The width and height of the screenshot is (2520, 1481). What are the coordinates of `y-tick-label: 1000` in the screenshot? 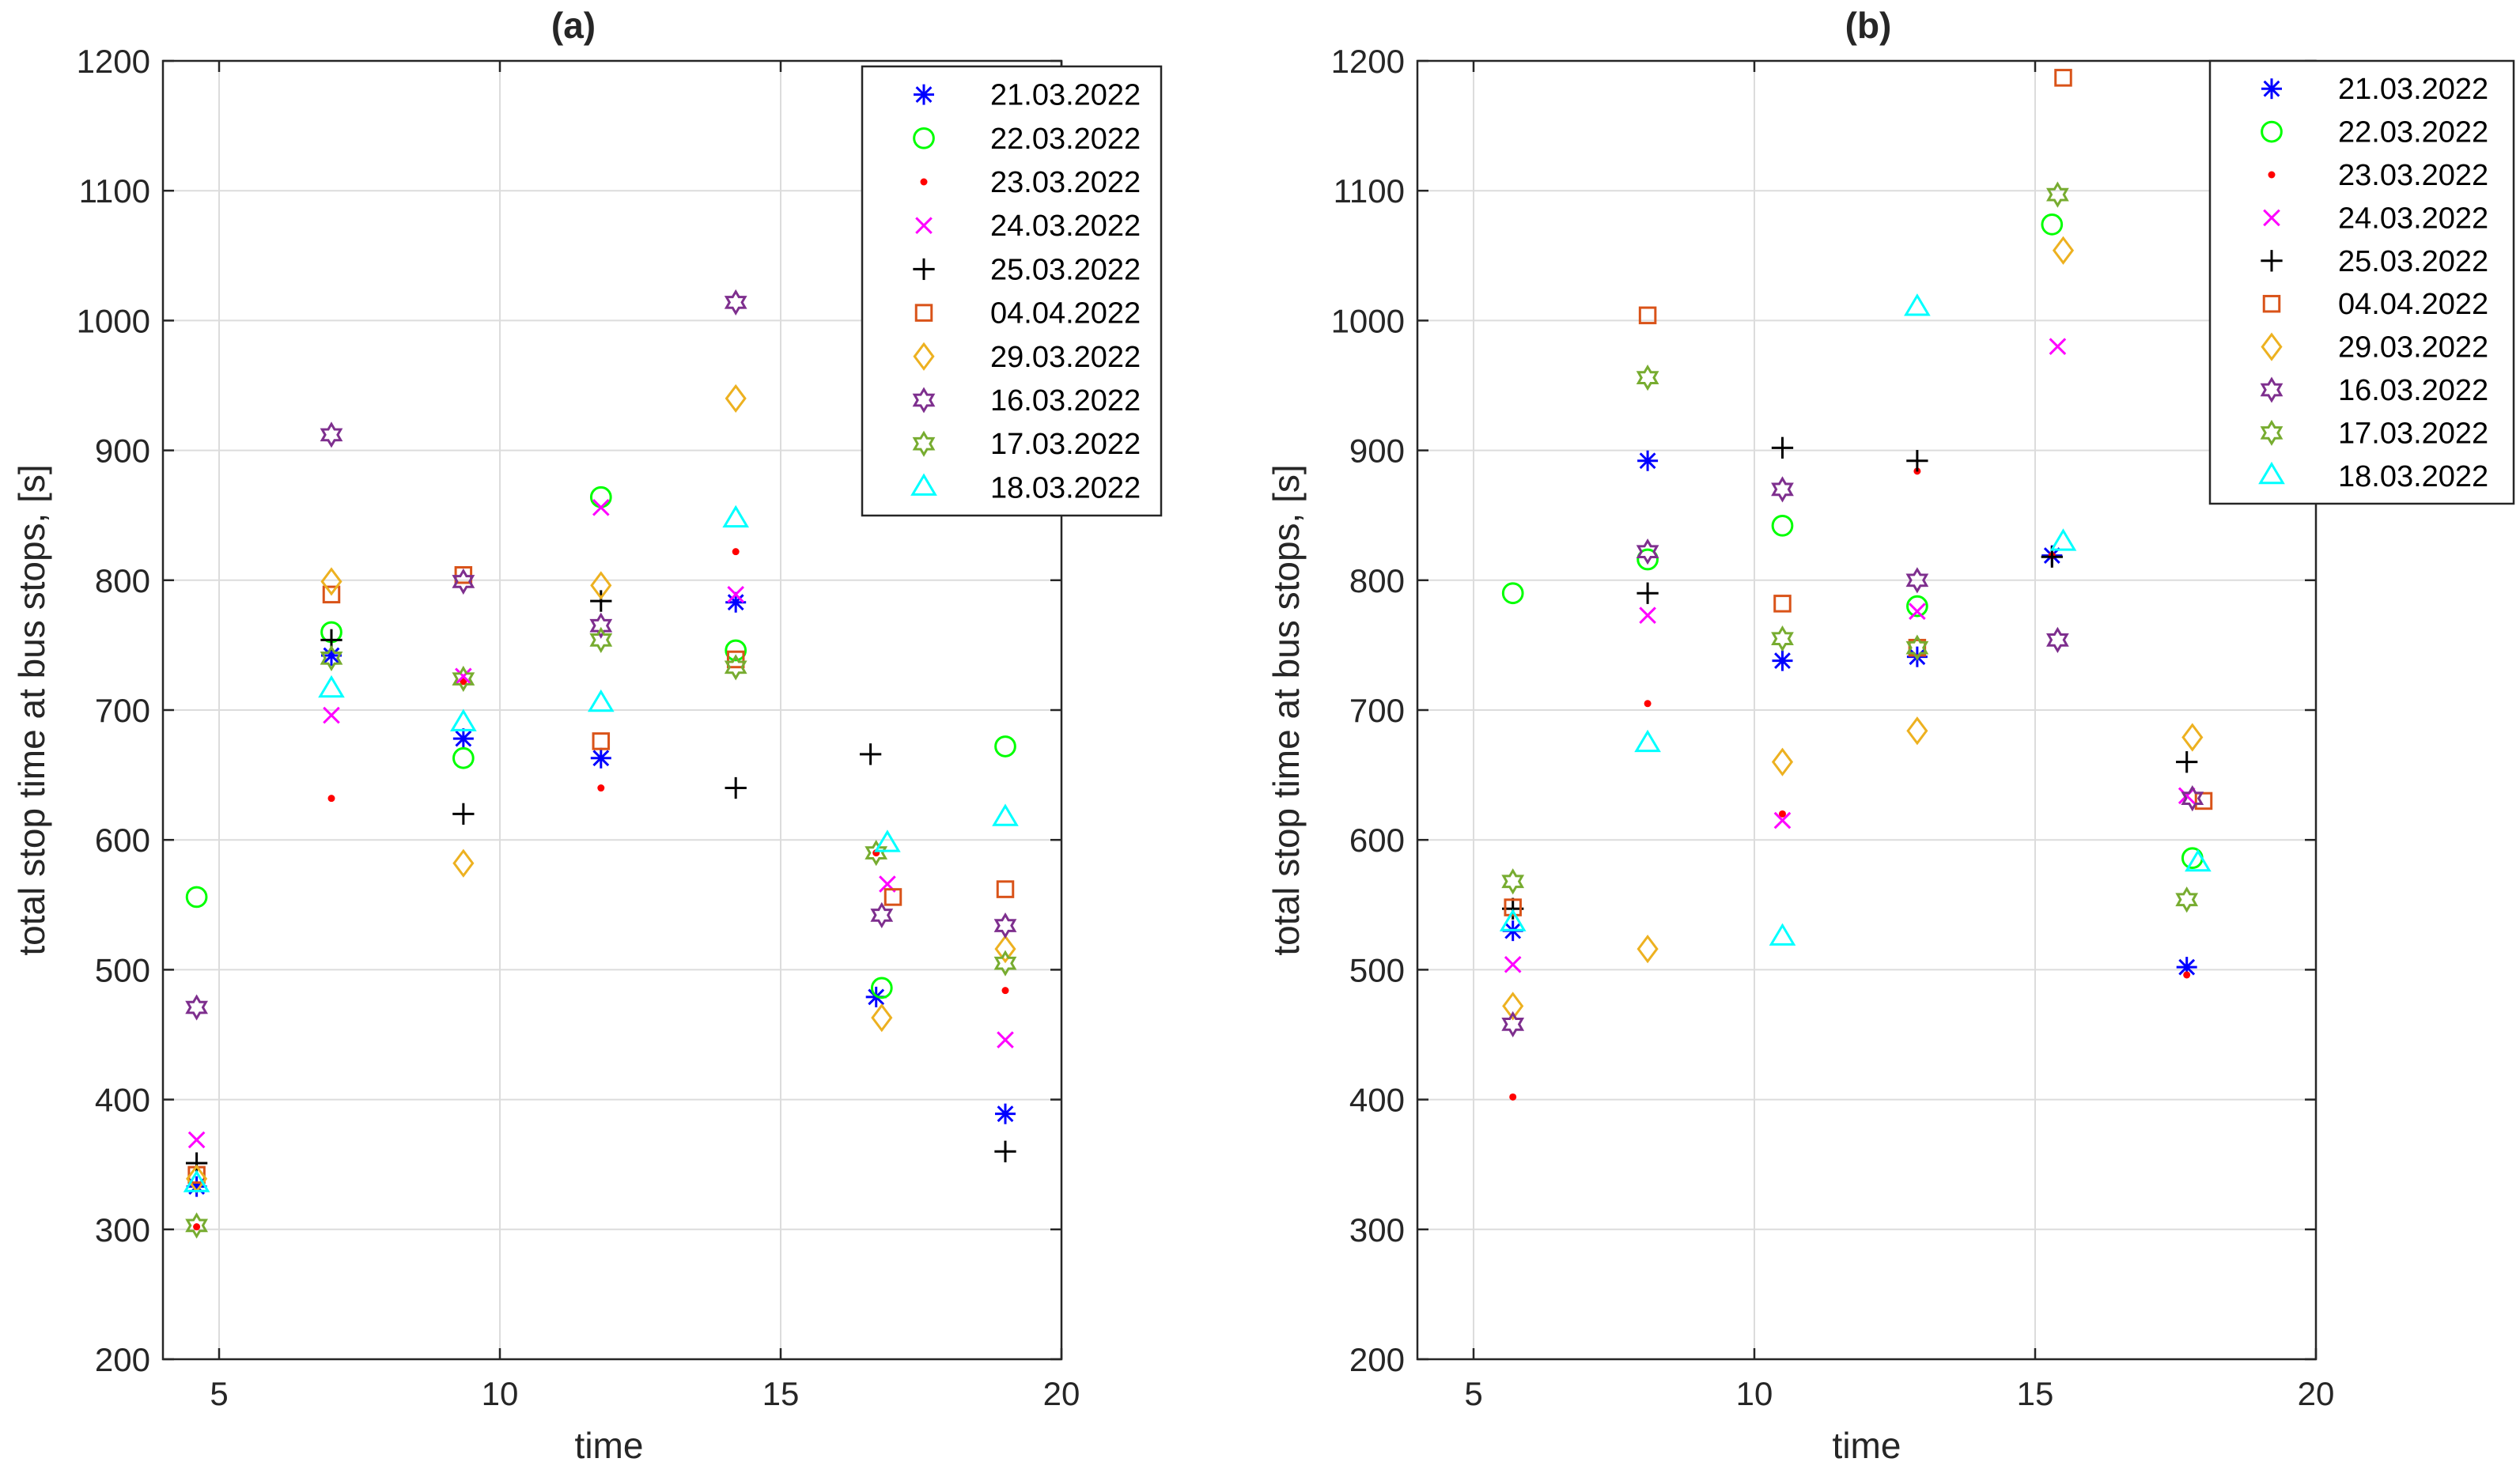 It's located at (113, 320).